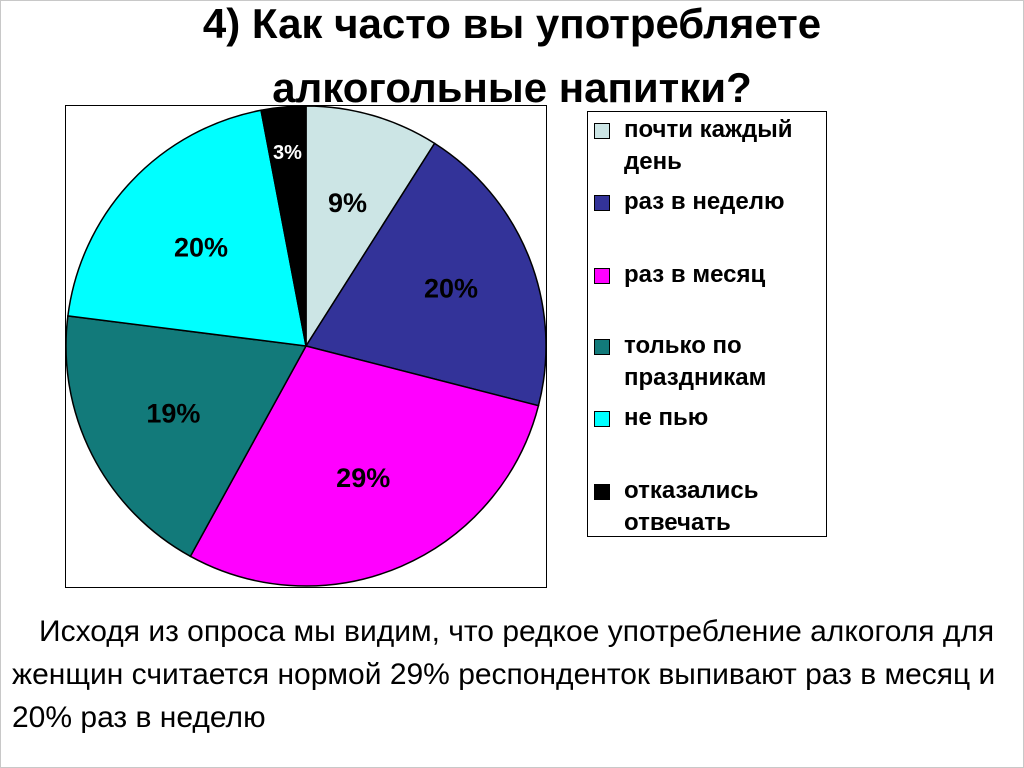  I want to click on legend-label: почти каждый день, so click(708, 145).